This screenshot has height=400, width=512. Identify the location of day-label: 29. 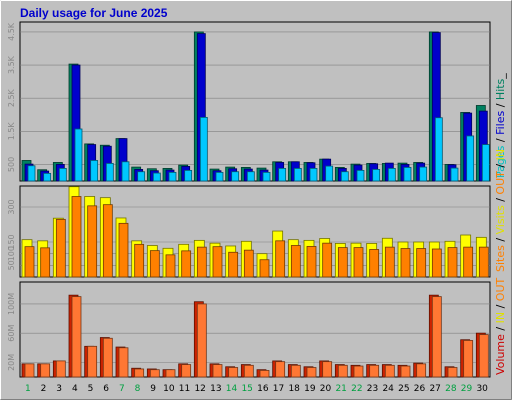
(467, 389).